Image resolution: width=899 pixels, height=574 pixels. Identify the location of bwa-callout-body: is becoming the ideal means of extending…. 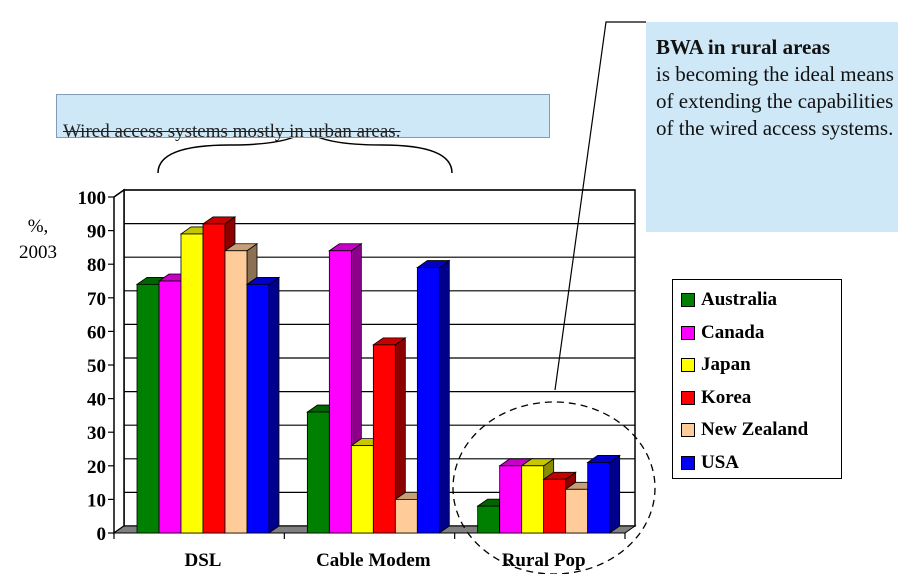
(775, 101).